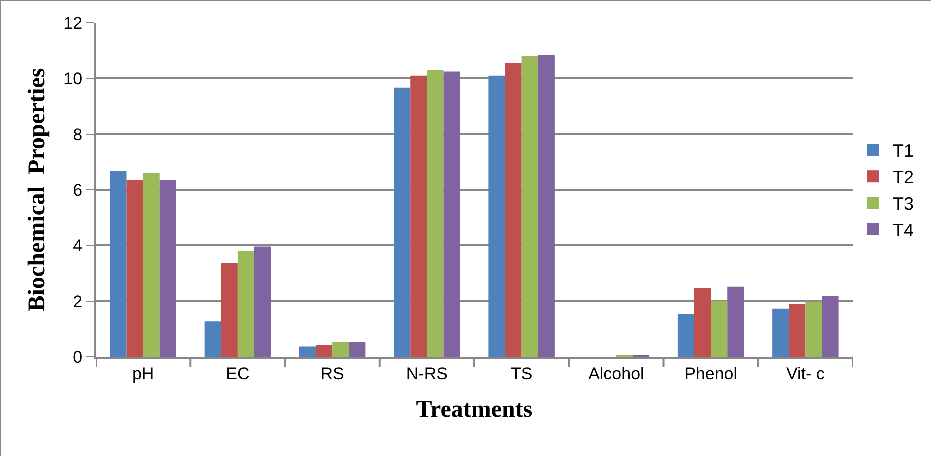 Image resolution: width=931 pixels, height=456 pixels. What do you see at coordinates (78, 357) in the screenshot?
I see `y-tick-label: 0` at bounding box center [78, 357].